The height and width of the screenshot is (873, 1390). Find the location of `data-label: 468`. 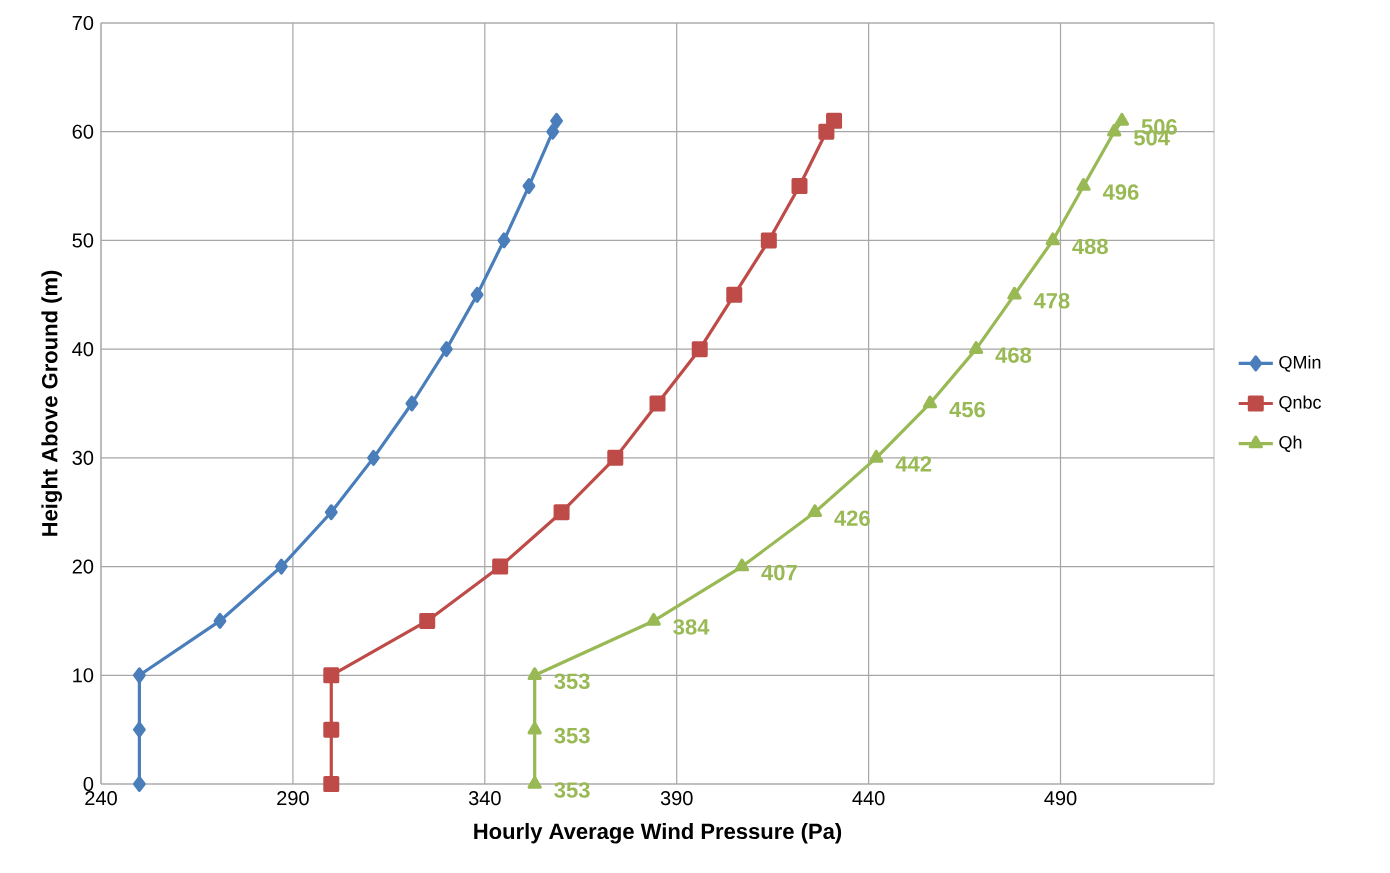

data-label: 468 is located at coordinates (1013, 355).